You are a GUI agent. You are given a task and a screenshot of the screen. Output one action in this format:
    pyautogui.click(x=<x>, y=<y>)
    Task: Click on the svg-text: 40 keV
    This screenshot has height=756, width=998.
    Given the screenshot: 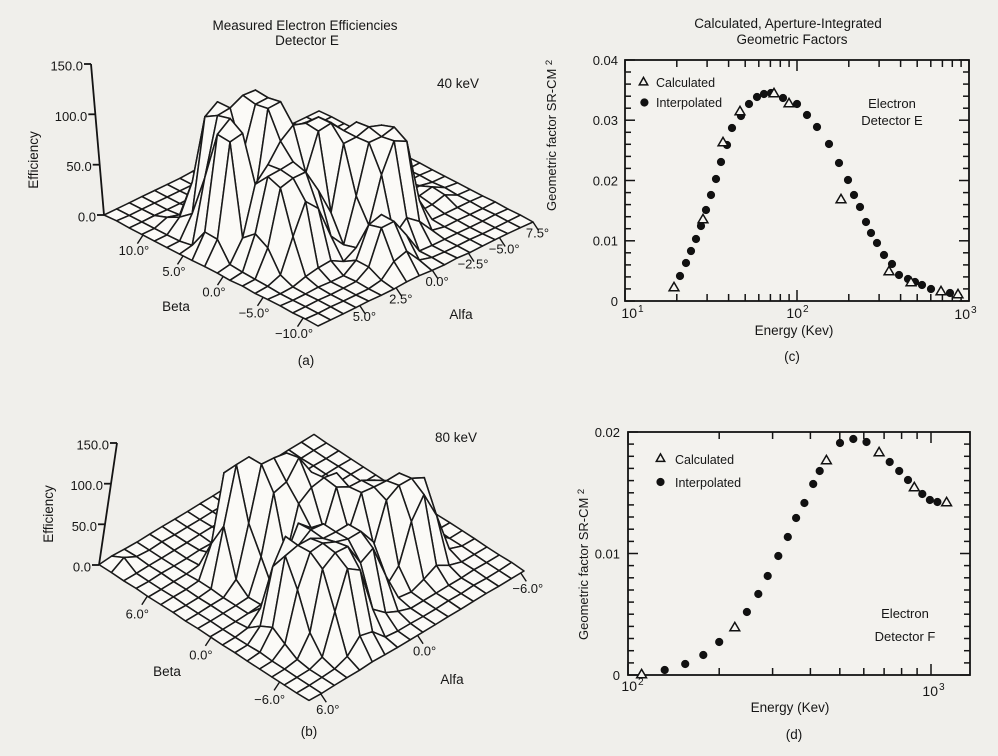 What is the action you would take?
    pyautogui.click(x=458, y=83)
    